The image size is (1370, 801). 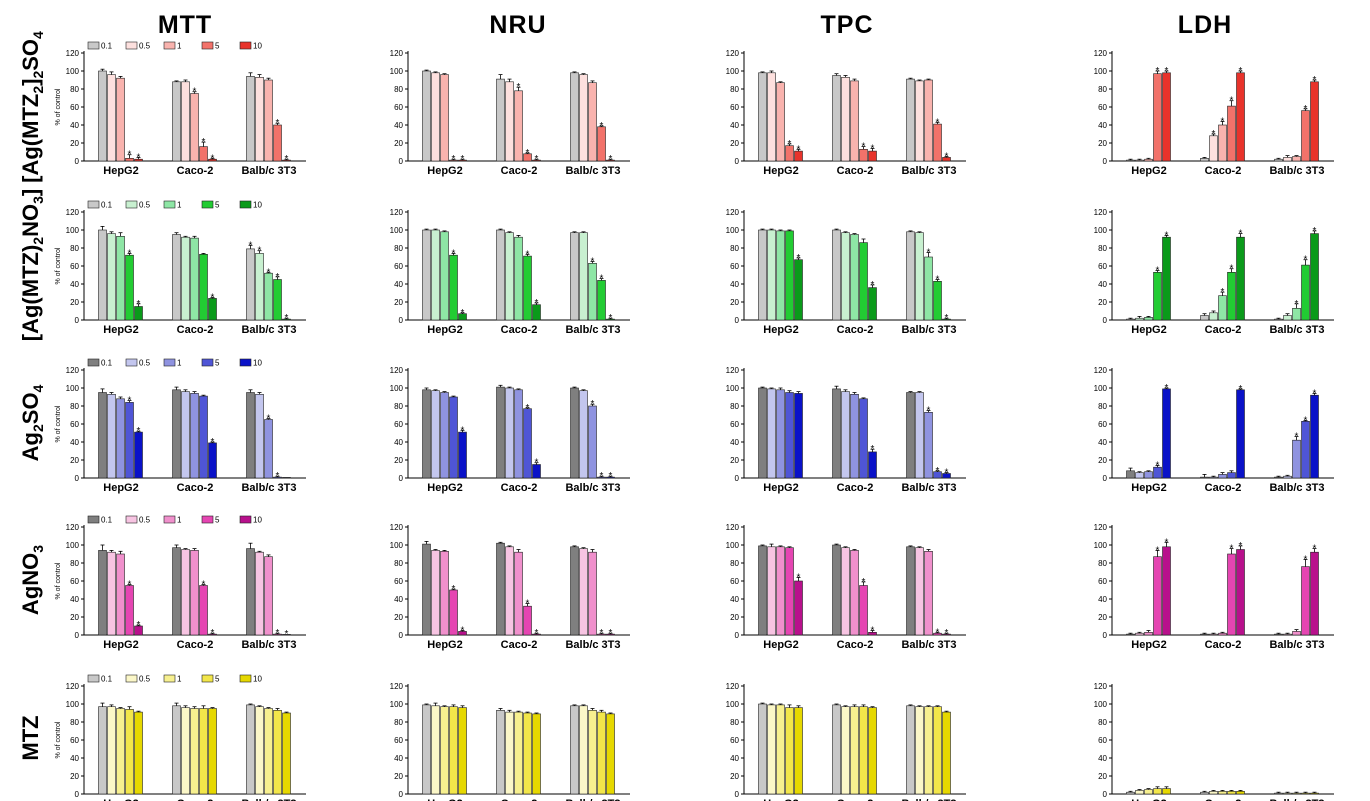 What do you see at coordinates (1105, 161) in the screenshot?
I see `y-tick-label: 0` at bounding box center [1105, 161].